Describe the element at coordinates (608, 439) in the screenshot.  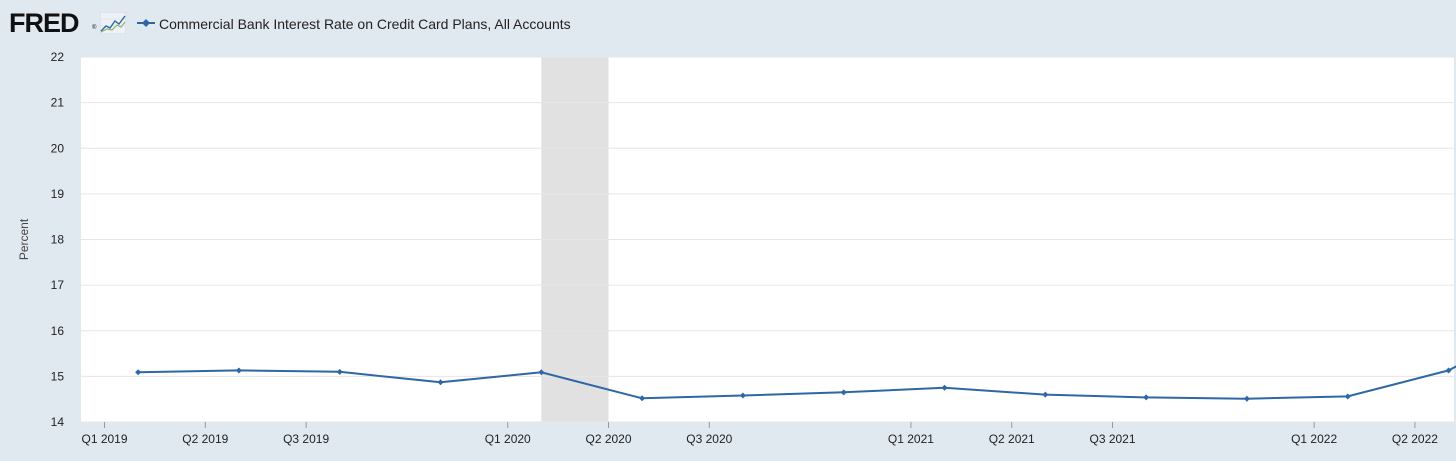
I see `x-tick-label: Q2 2020` at that location.